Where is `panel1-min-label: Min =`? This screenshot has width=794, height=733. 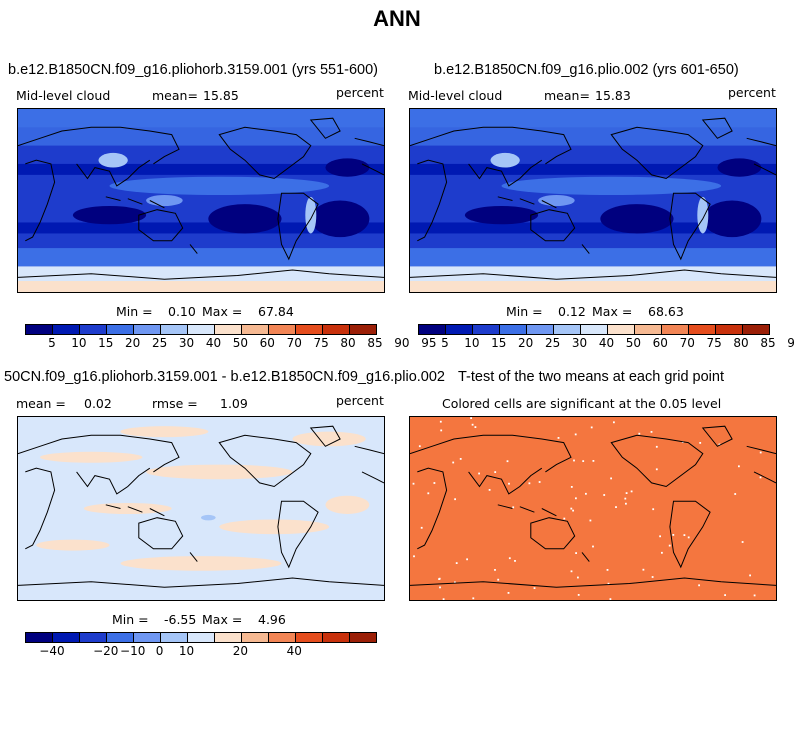
panel1-min-label: Min = is located at coordinates (134, 311).